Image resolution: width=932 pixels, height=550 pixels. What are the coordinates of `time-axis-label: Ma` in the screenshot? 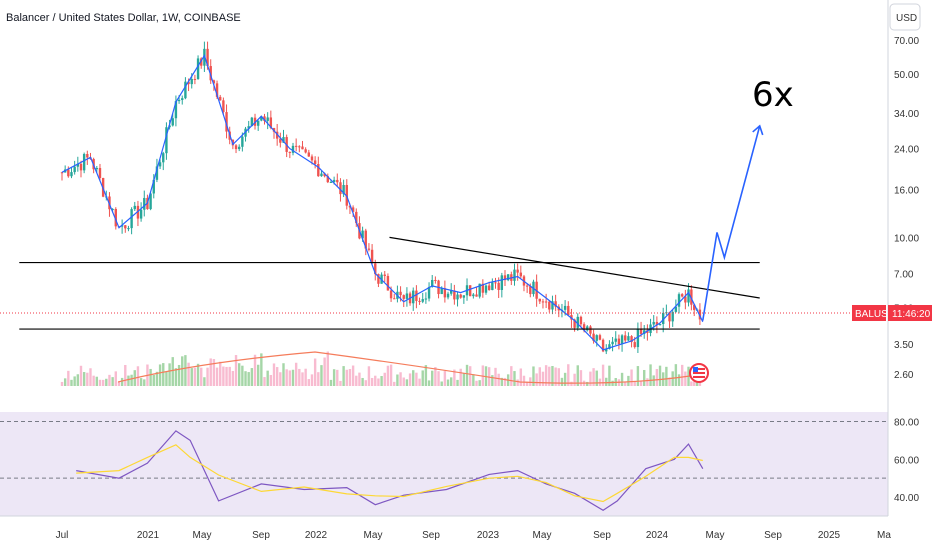 It's located at (884, 535).